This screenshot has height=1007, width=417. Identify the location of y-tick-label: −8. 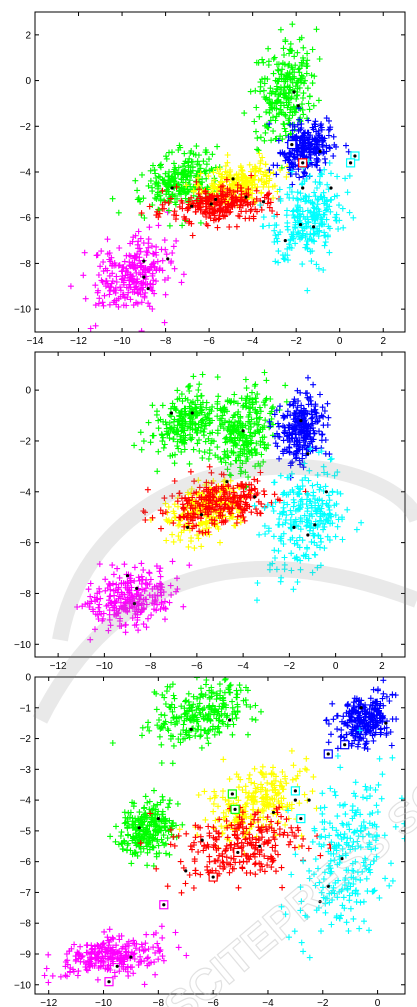
(26, 264).